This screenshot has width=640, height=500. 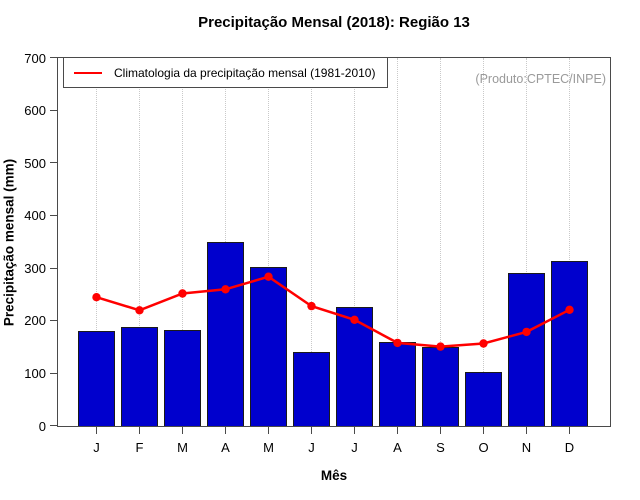 I want to click on x-tick-label-N11: N, so click(x=526, y=447).